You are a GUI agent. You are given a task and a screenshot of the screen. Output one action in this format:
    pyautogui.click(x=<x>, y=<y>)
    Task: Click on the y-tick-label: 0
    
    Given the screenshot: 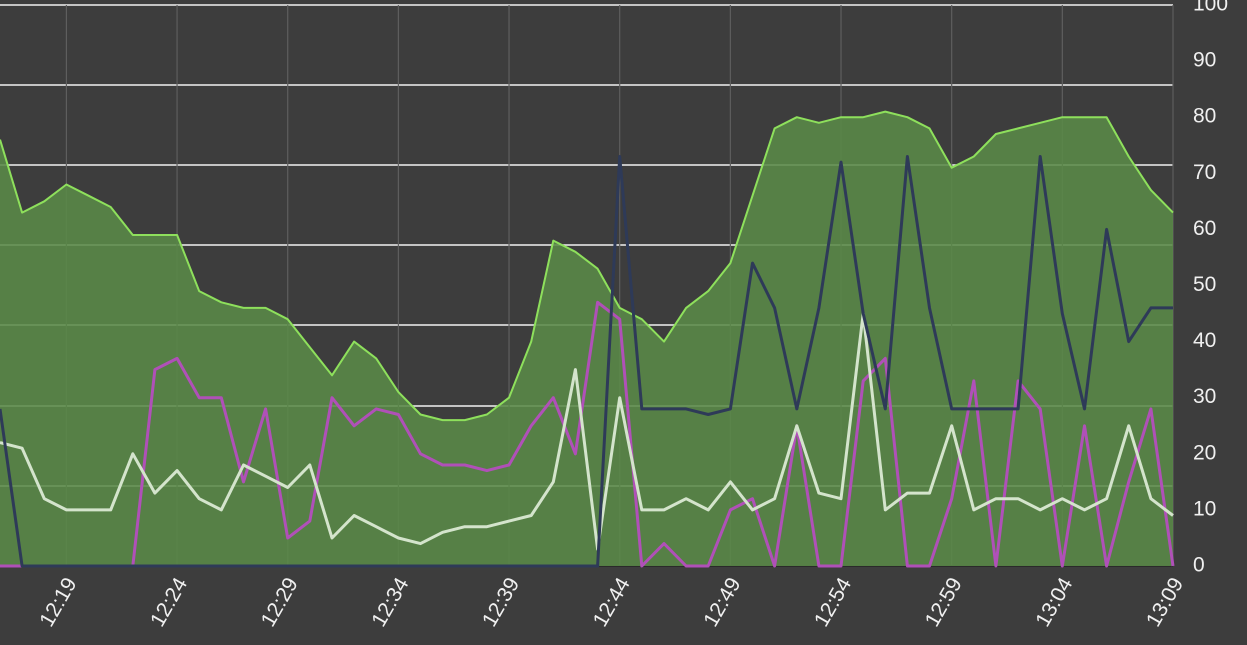 What is the action you would take?
    pyautogui.click(x=1199, y=565)
    